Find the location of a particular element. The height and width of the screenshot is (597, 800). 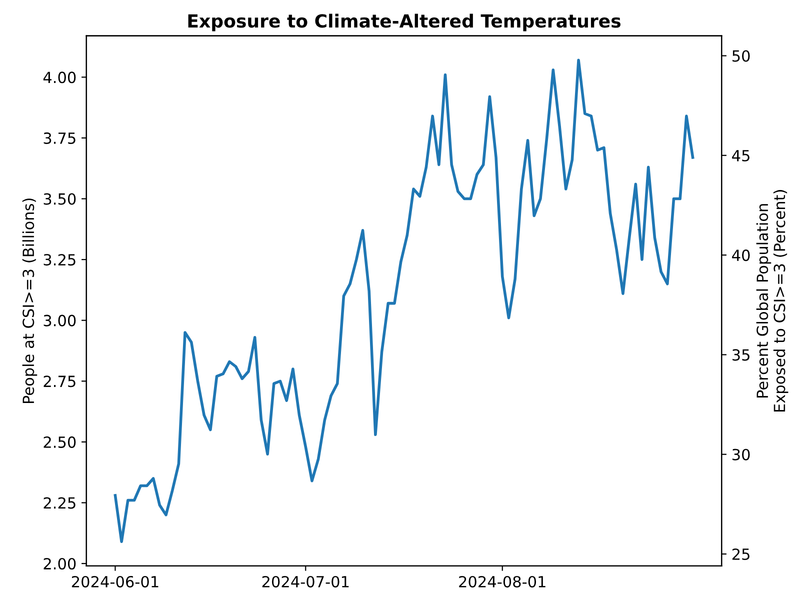

y-tick-label: 4.00 is located at coordinates (59, 78).